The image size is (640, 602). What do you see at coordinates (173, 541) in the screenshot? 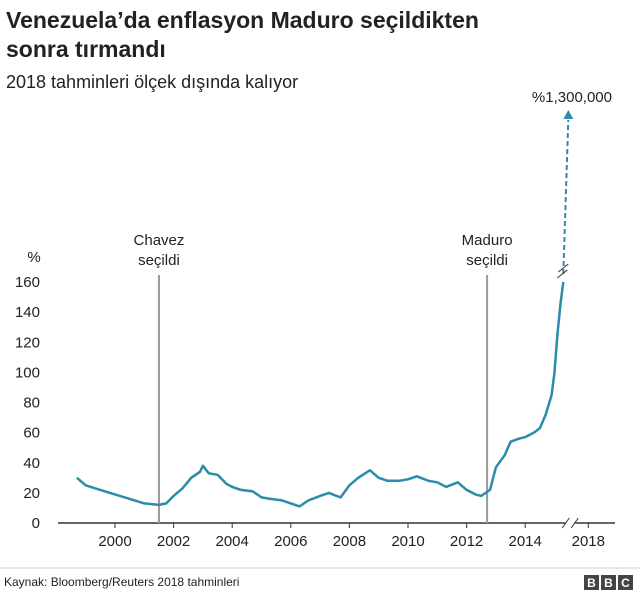
I see `x-tick-label: 2002` at bounding box center [173, 541].